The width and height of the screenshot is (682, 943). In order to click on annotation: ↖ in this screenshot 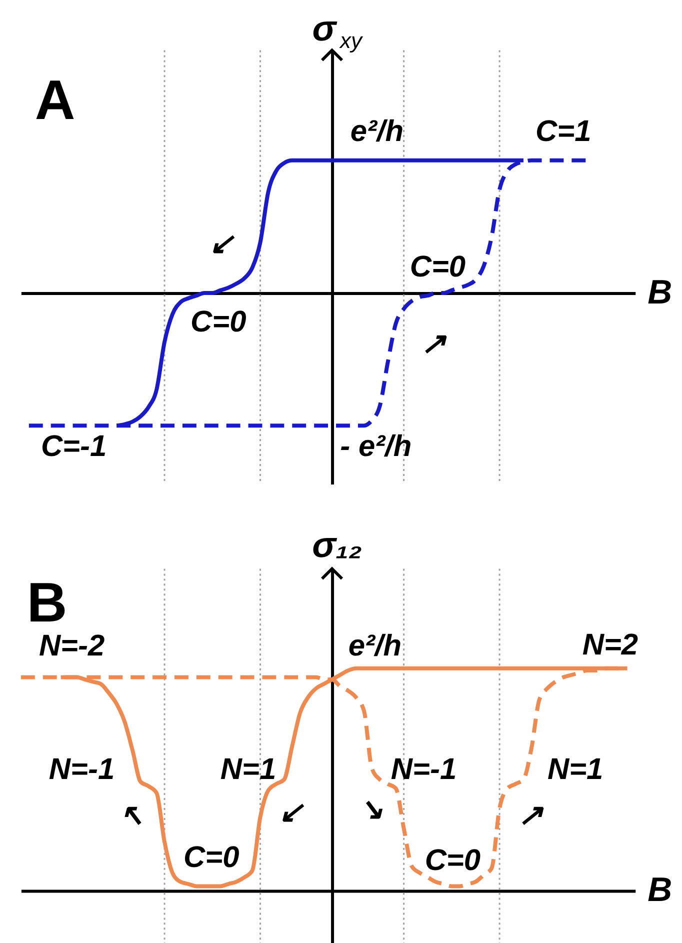, I will do `click(131, 815)`.